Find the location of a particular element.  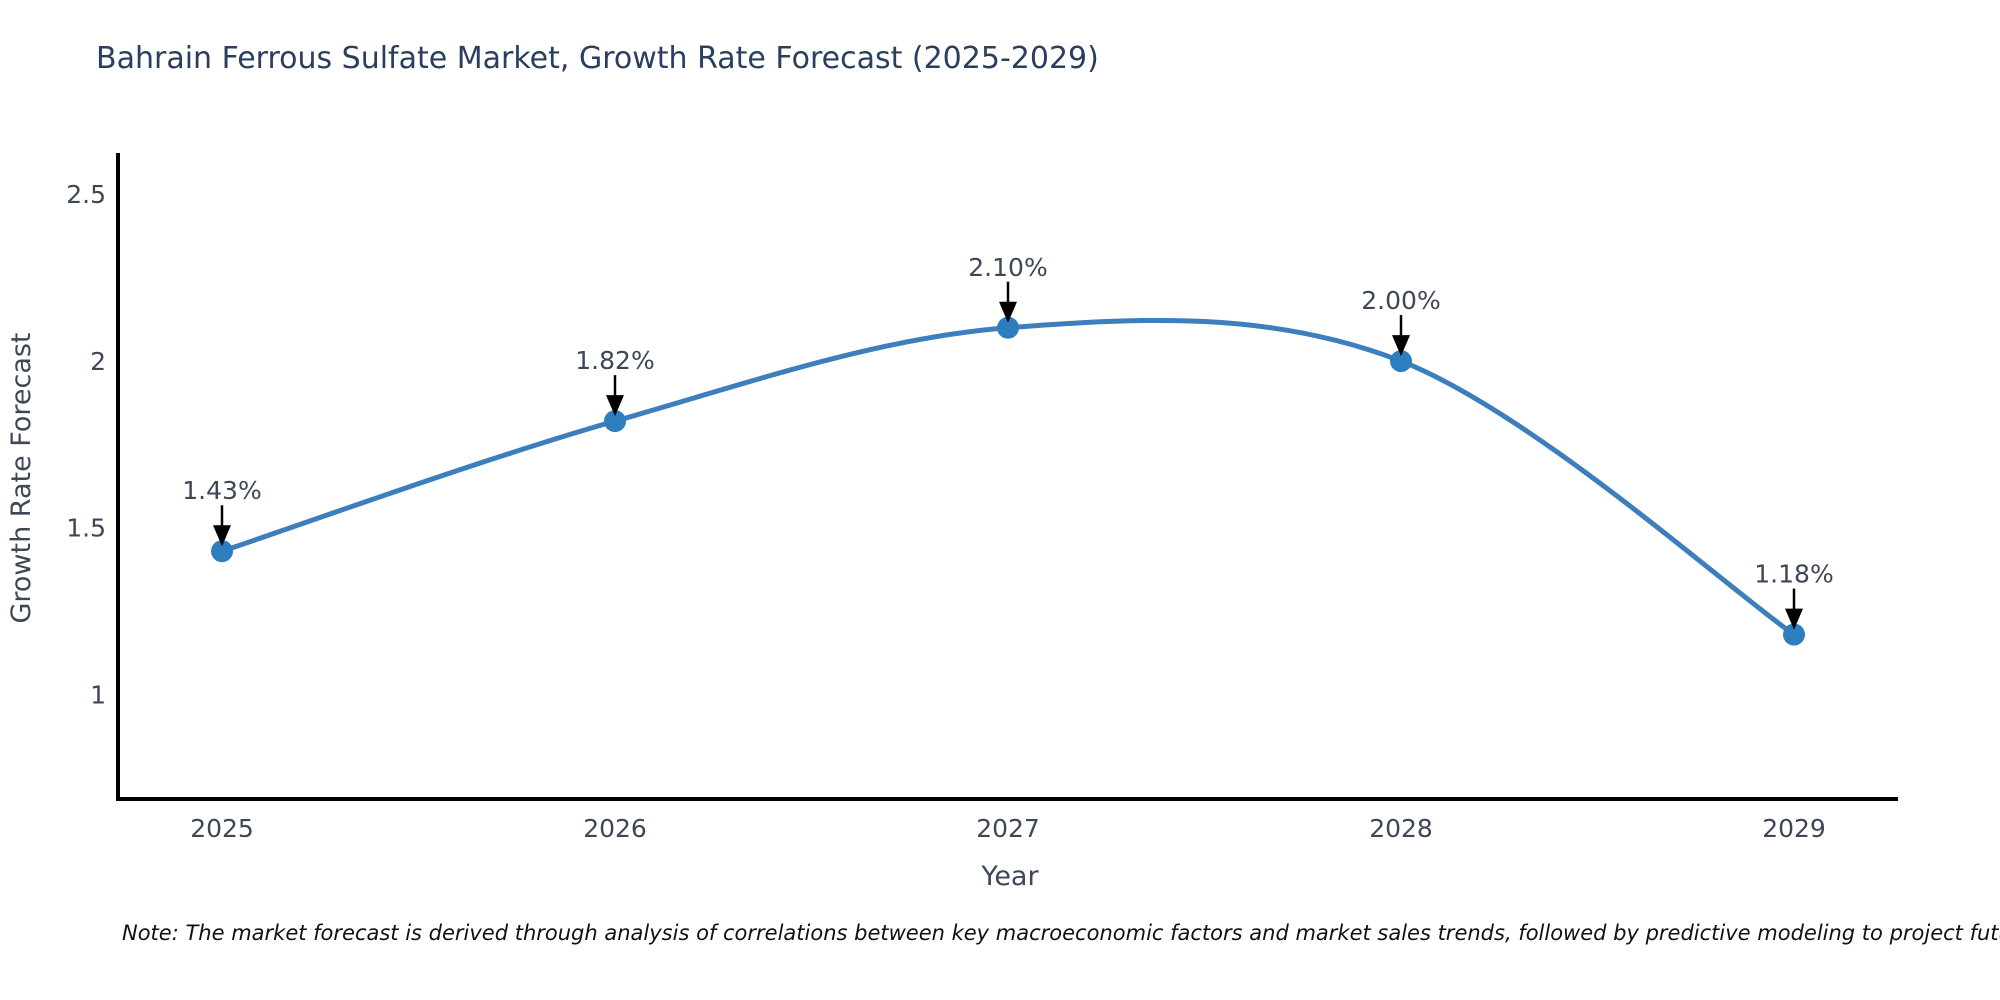

y-tick-label: 2.5 is located at coordinates (86, 194).